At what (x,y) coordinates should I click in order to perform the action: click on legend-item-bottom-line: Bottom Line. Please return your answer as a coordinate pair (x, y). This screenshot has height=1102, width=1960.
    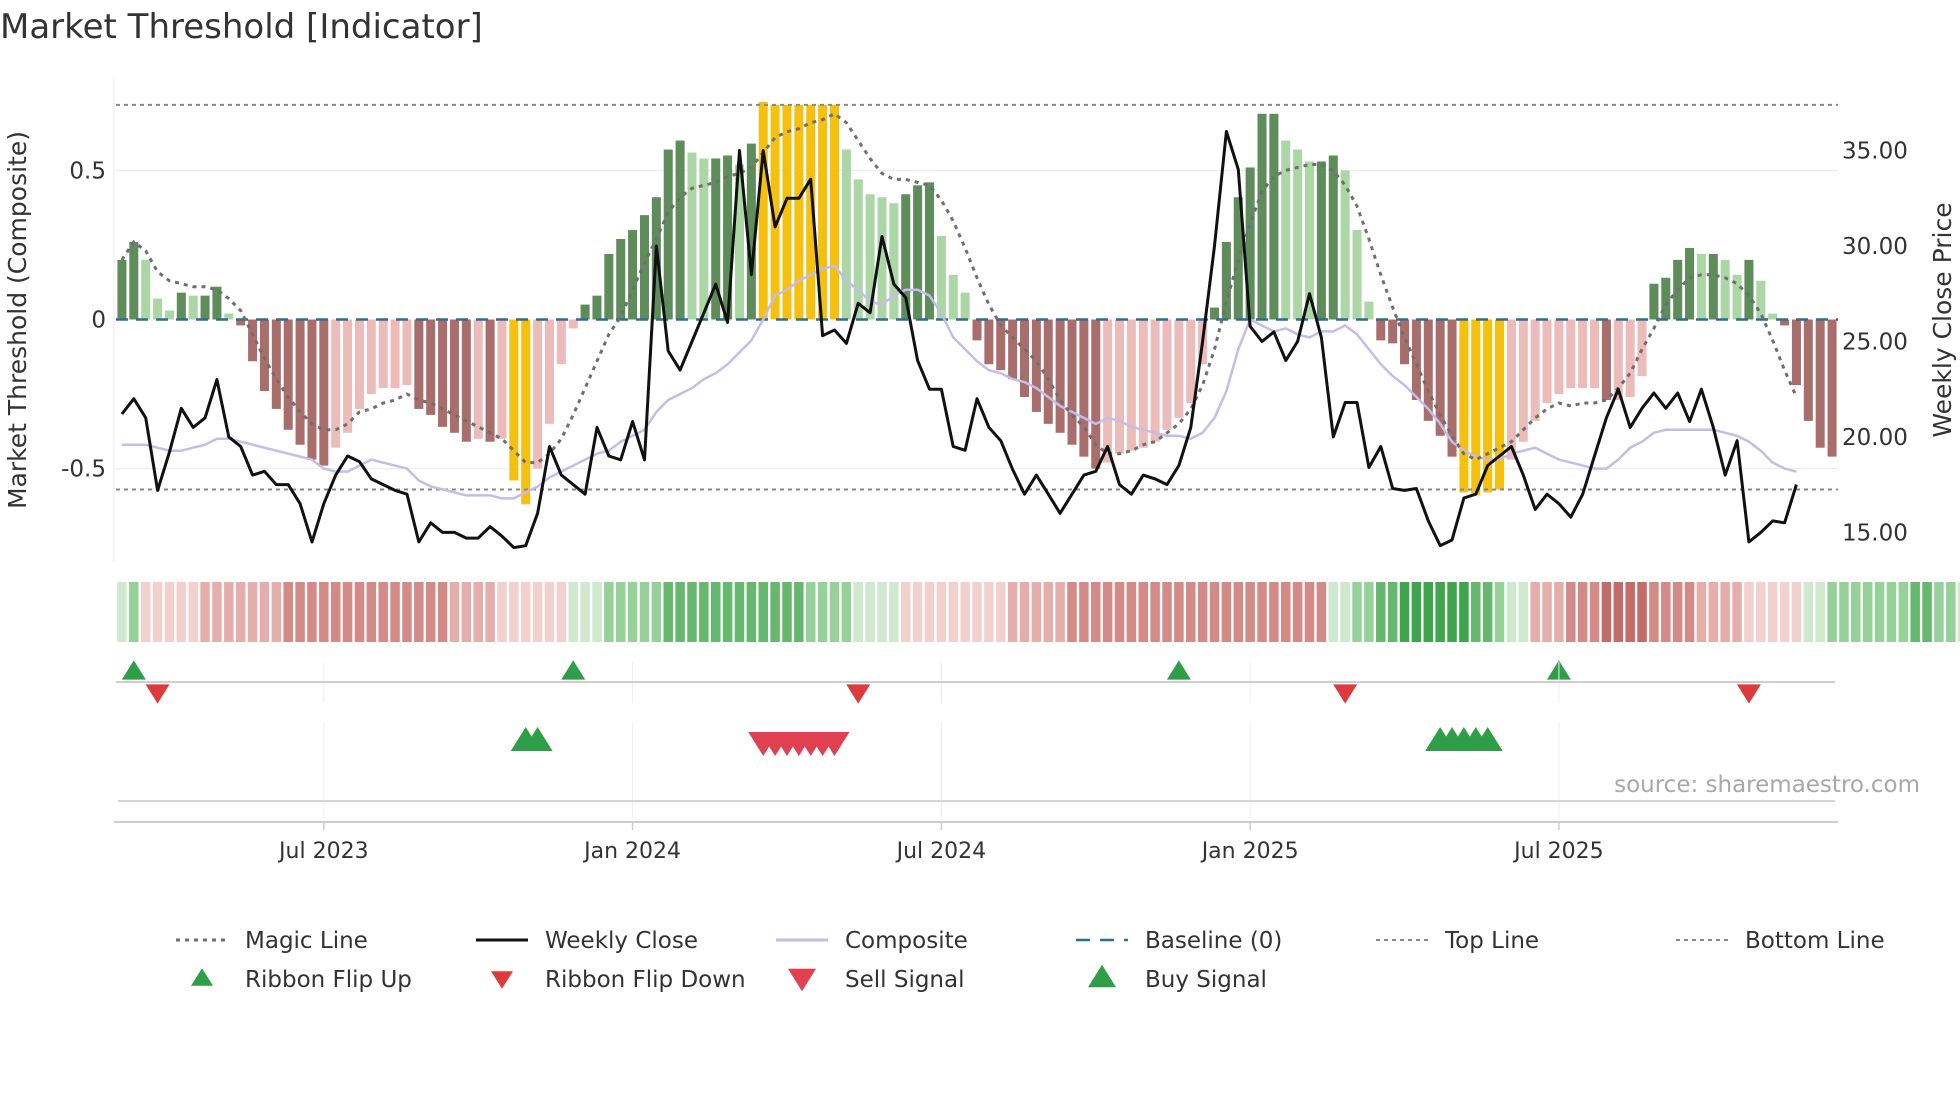
    Looking at the image, I should click on (1780, 941).